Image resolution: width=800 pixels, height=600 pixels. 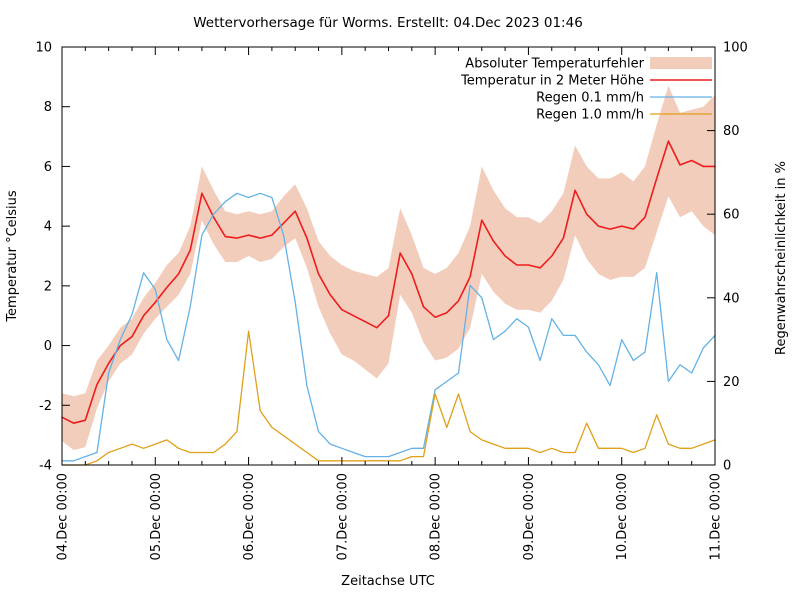 What do you see at coordinates (45, 406) in the screenshot?
I see `y-left-tick-label: -2` at bounding box center [45, 406].